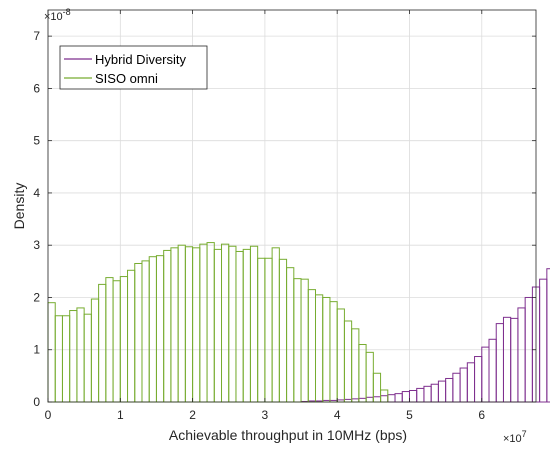 The image size is (550, 454). What do you see at coordinates (515, 437) in the screenshot?
I see `x-multiplier-label: ×10⁷` at bounding box center [515, 437].